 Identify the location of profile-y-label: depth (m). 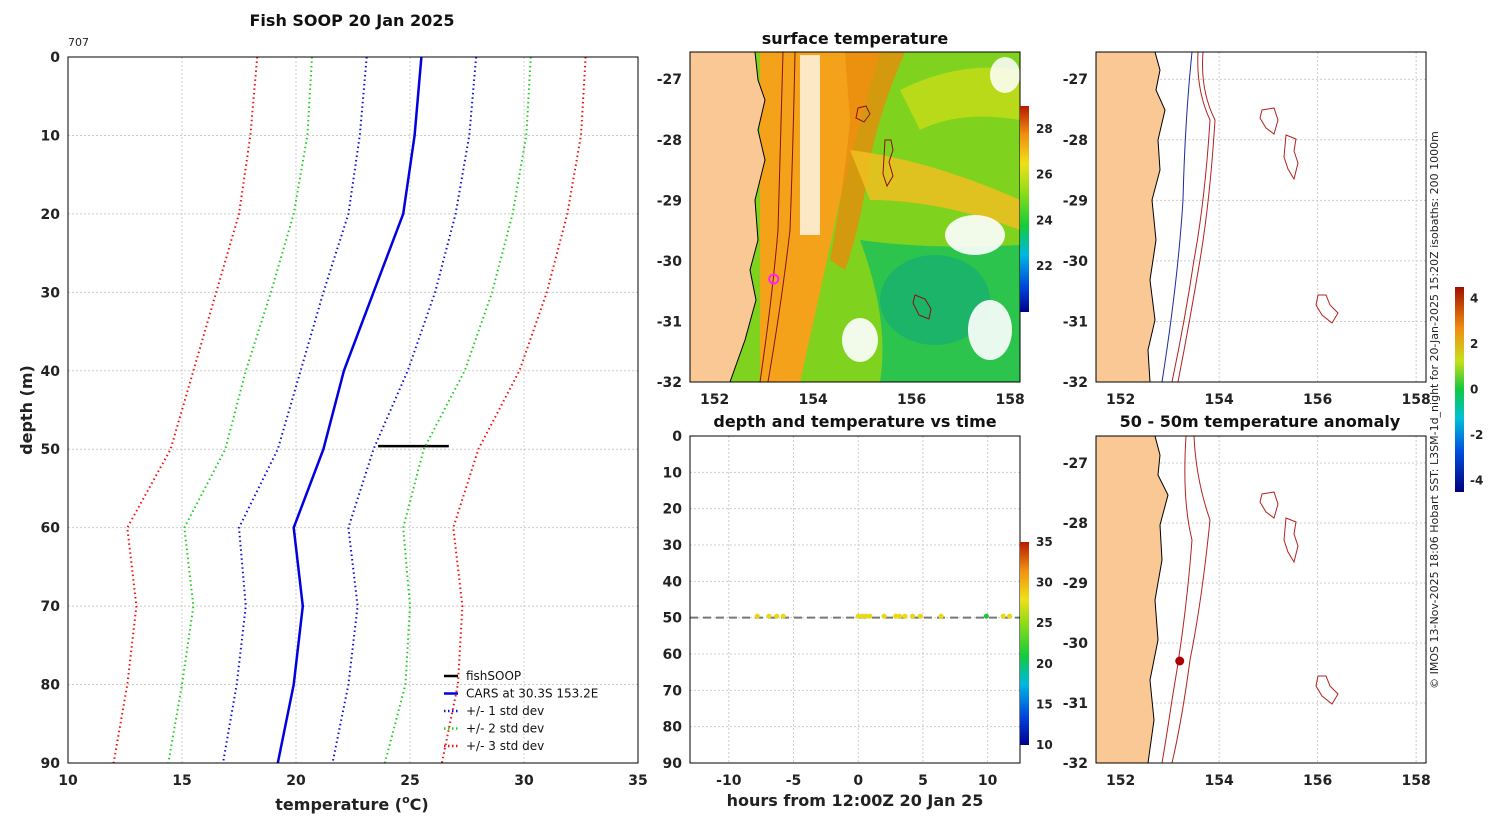
(26, 410).